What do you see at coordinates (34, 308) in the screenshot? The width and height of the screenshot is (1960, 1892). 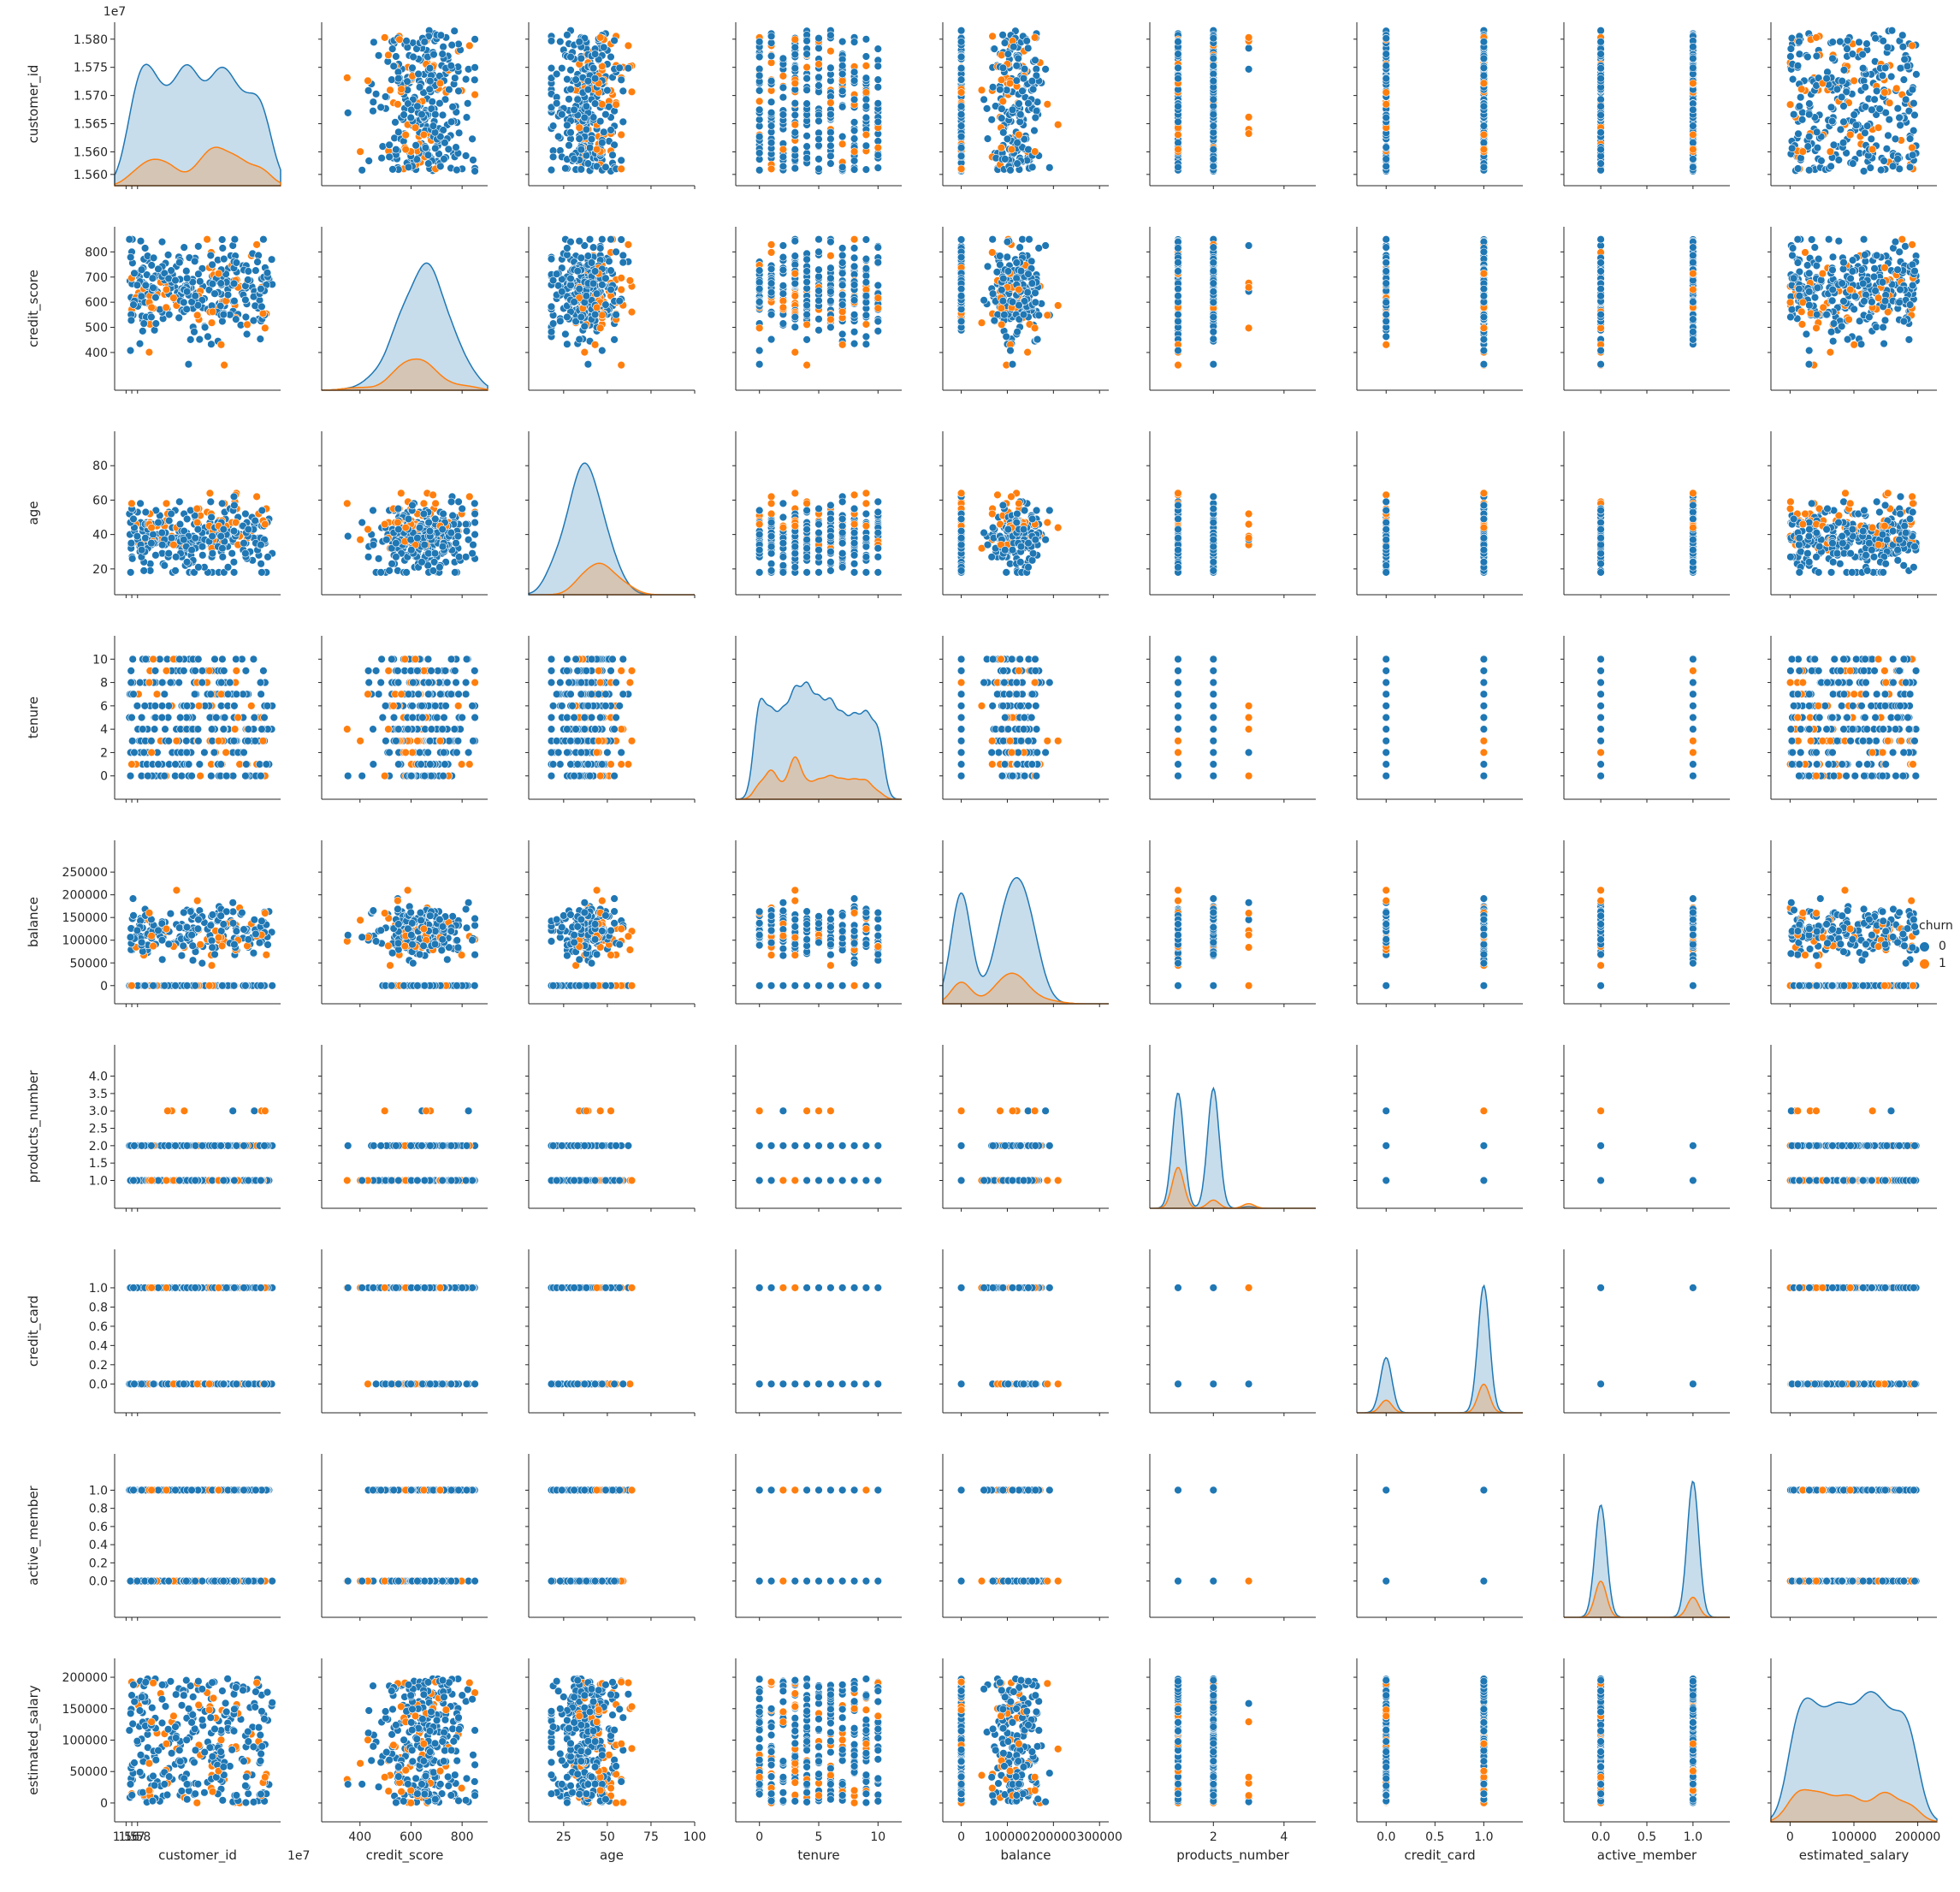 I see `y-axis-label: credit_score` at bounding box center [34, 308].